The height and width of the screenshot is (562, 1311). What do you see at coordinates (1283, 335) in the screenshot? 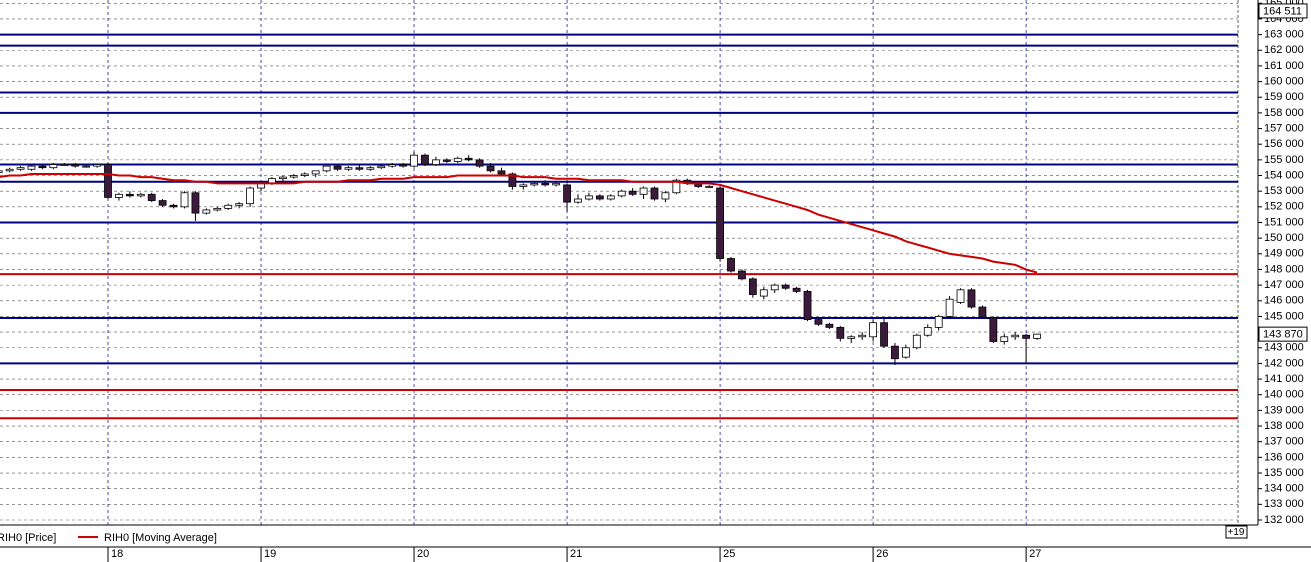
I see `price-label: 143 870` at bounding box center [1283, 335].